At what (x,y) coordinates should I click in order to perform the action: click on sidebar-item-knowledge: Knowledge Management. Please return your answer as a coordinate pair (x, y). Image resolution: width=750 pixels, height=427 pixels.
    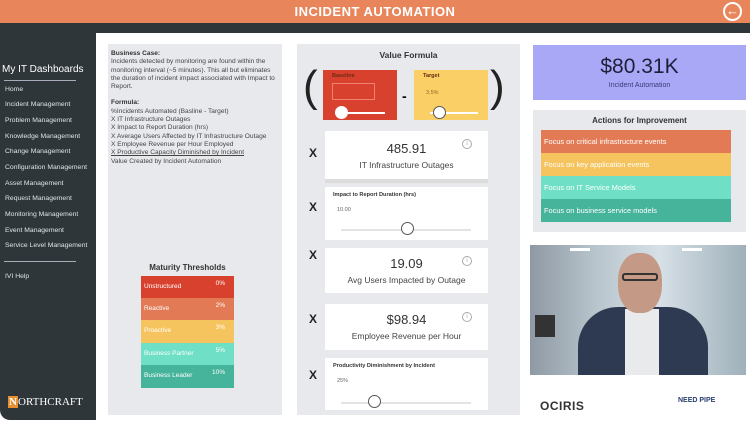
    Looking at the image, I should click on (43, 136).